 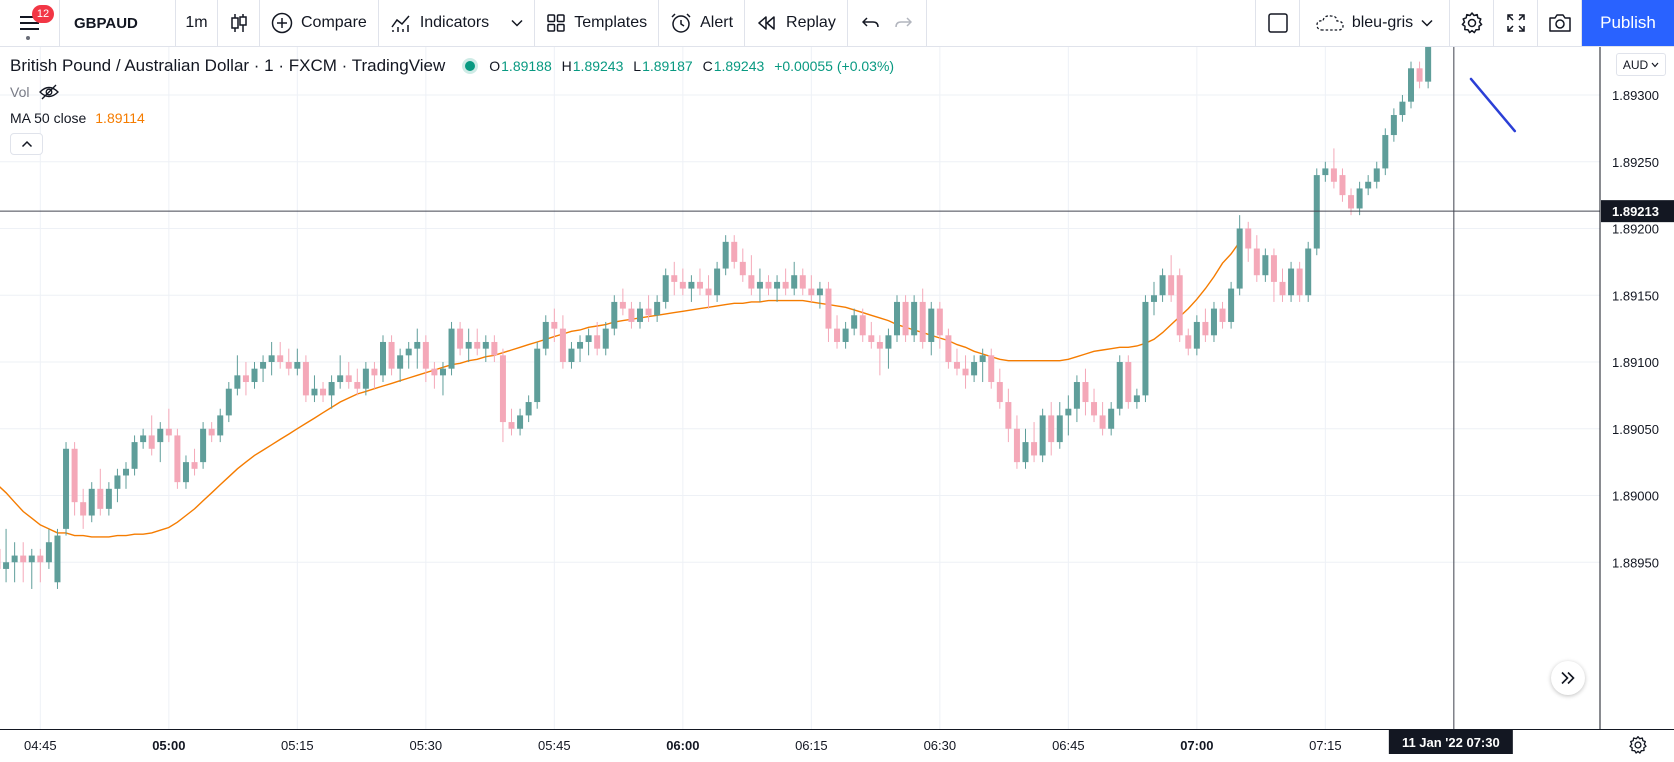 I want to click on alert-label: Alert, so click(x=717, y=22).